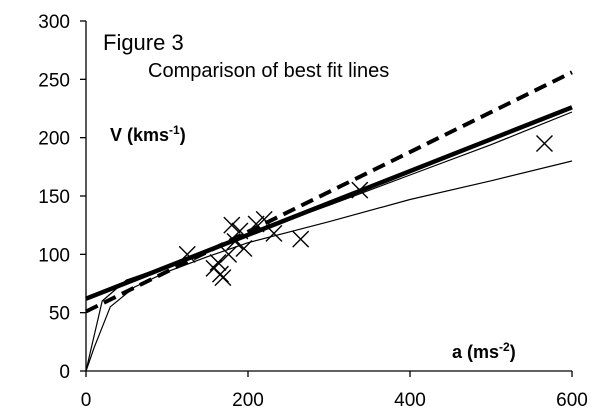  I want to click on y-axis-label-superscript: -1, so click(174, 130).